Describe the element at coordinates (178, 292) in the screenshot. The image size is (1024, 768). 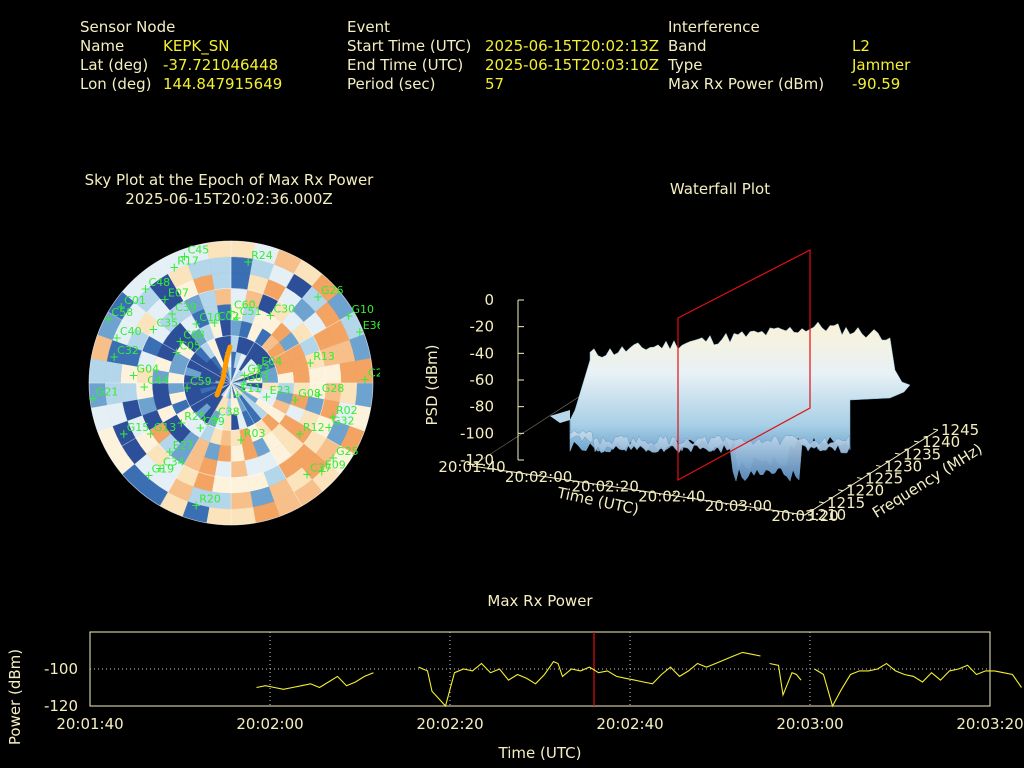
I see `satellite-label: E07` at that location.